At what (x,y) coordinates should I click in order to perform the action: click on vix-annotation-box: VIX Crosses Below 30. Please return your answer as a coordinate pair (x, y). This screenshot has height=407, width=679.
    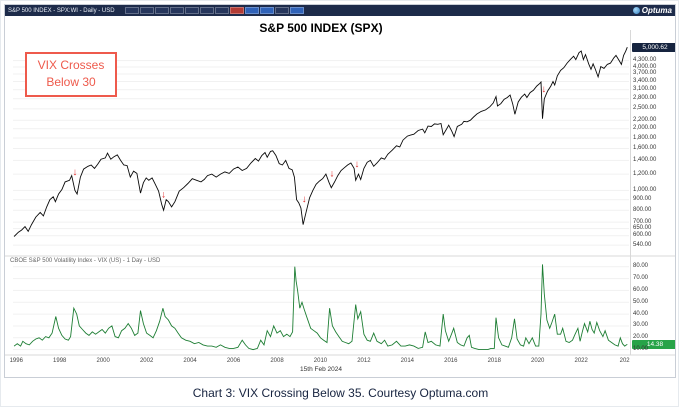
    Looking at the image, I should click on (71, 74).